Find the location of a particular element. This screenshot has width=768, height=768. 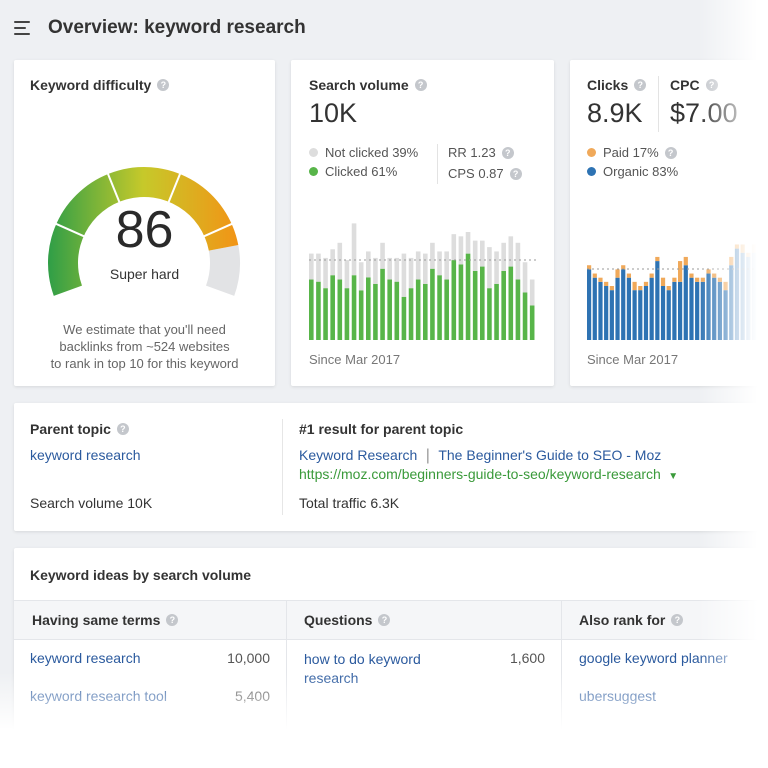

table-row-keyword: keyword research is located at coordinates (85, 658).